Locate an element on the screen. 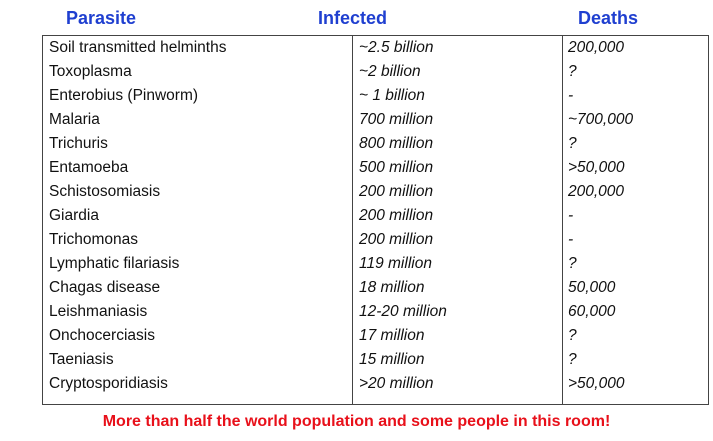 The width and height of the screenshot is (713, 441). infected-count: ~ 1 billion is located at coordinates (392, 95).